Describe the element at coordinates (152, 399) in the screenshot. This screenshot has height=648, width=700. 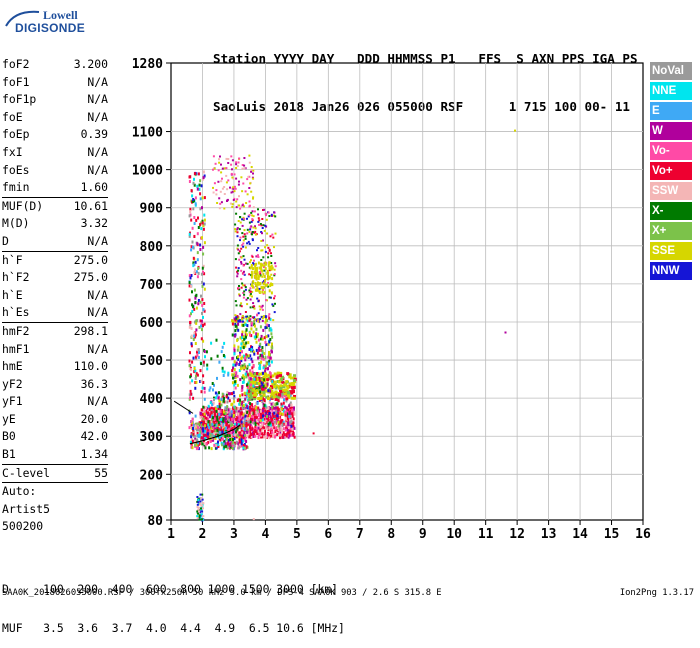
I see `y-tick-label: 400` at that location.